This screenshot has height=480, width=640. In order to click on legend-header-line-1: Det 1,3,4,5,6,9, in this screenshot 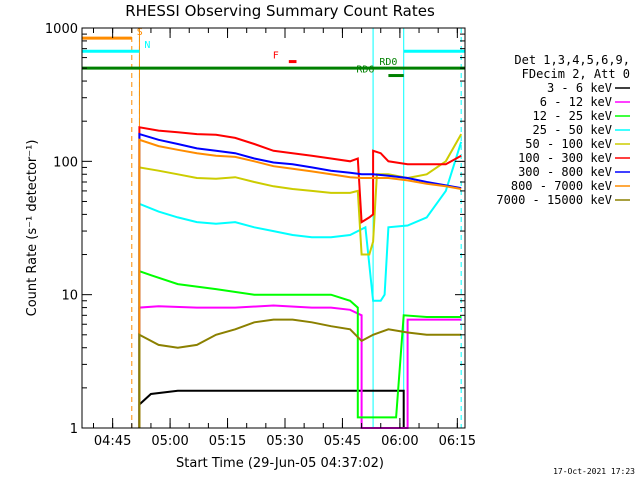, I will do `click(572, 60)`.